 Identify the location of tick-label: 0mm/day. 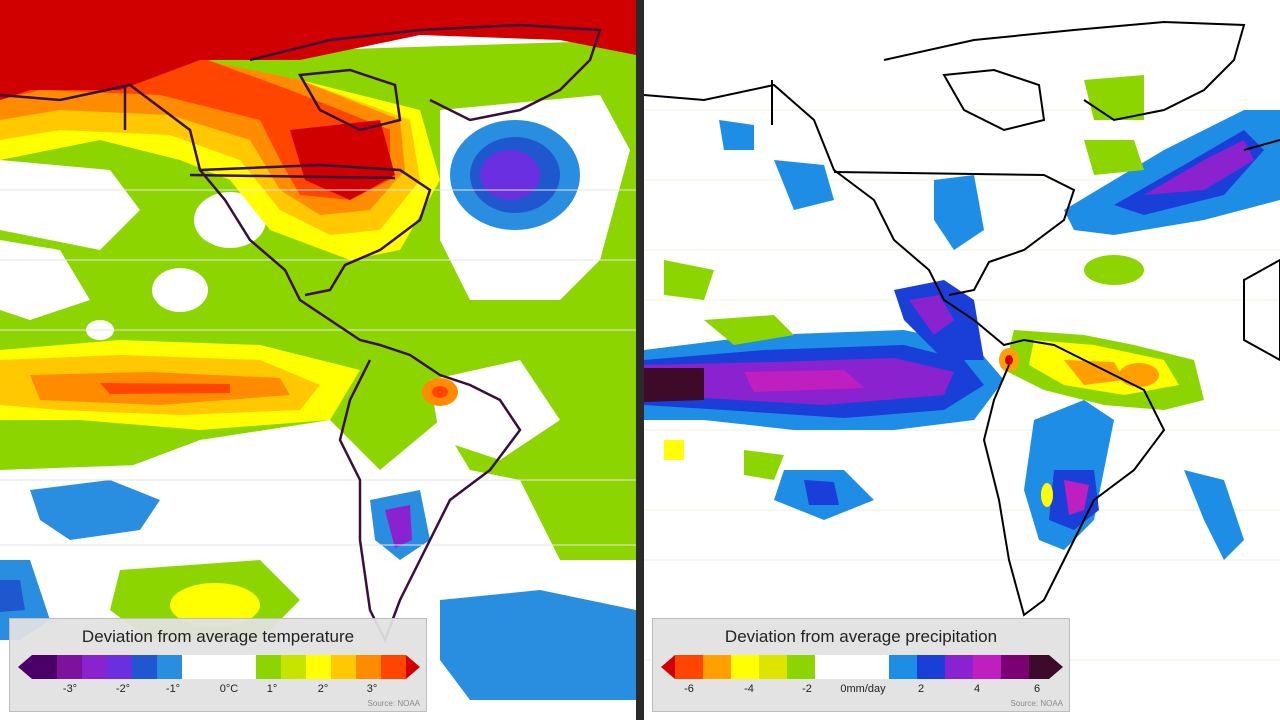
(863, 689).